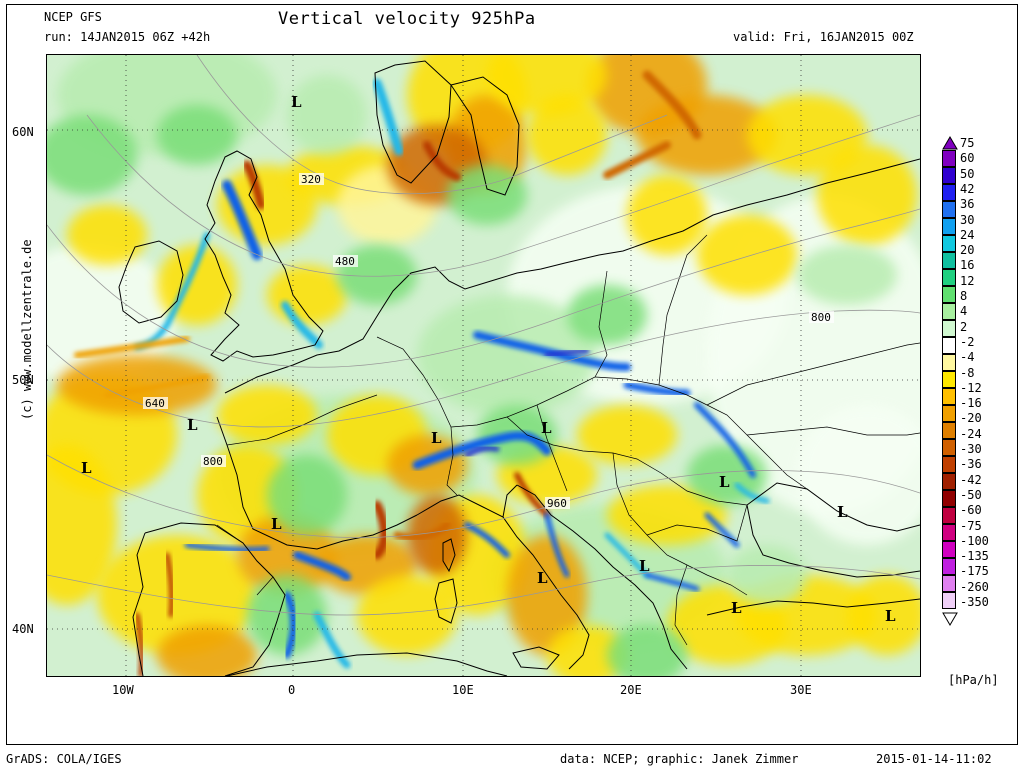 This screenshot has height=768, width=1024. I want to click on legend-label: 24, so click(967, 234).